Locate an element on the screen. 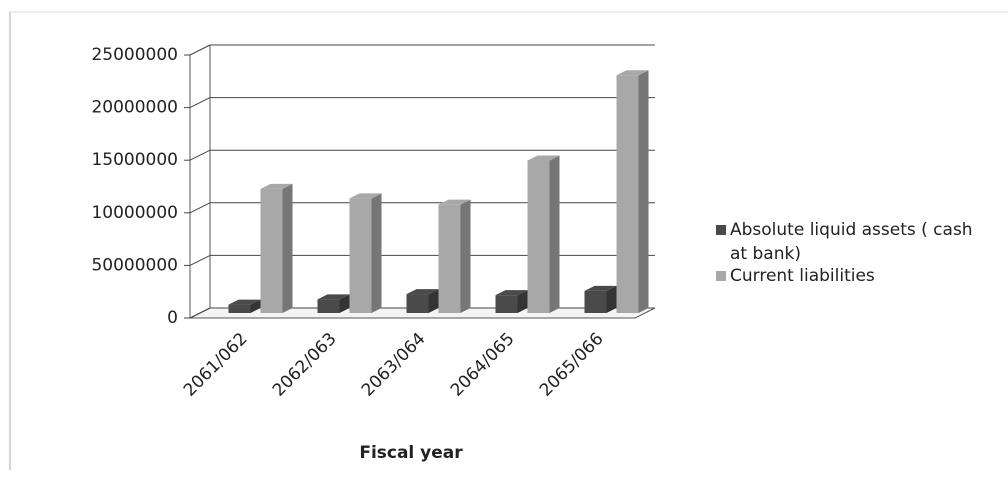 The height and width of the screenshot is (489, 1008). y-tick-label: 15000000 is located at coordinates (134, 160).